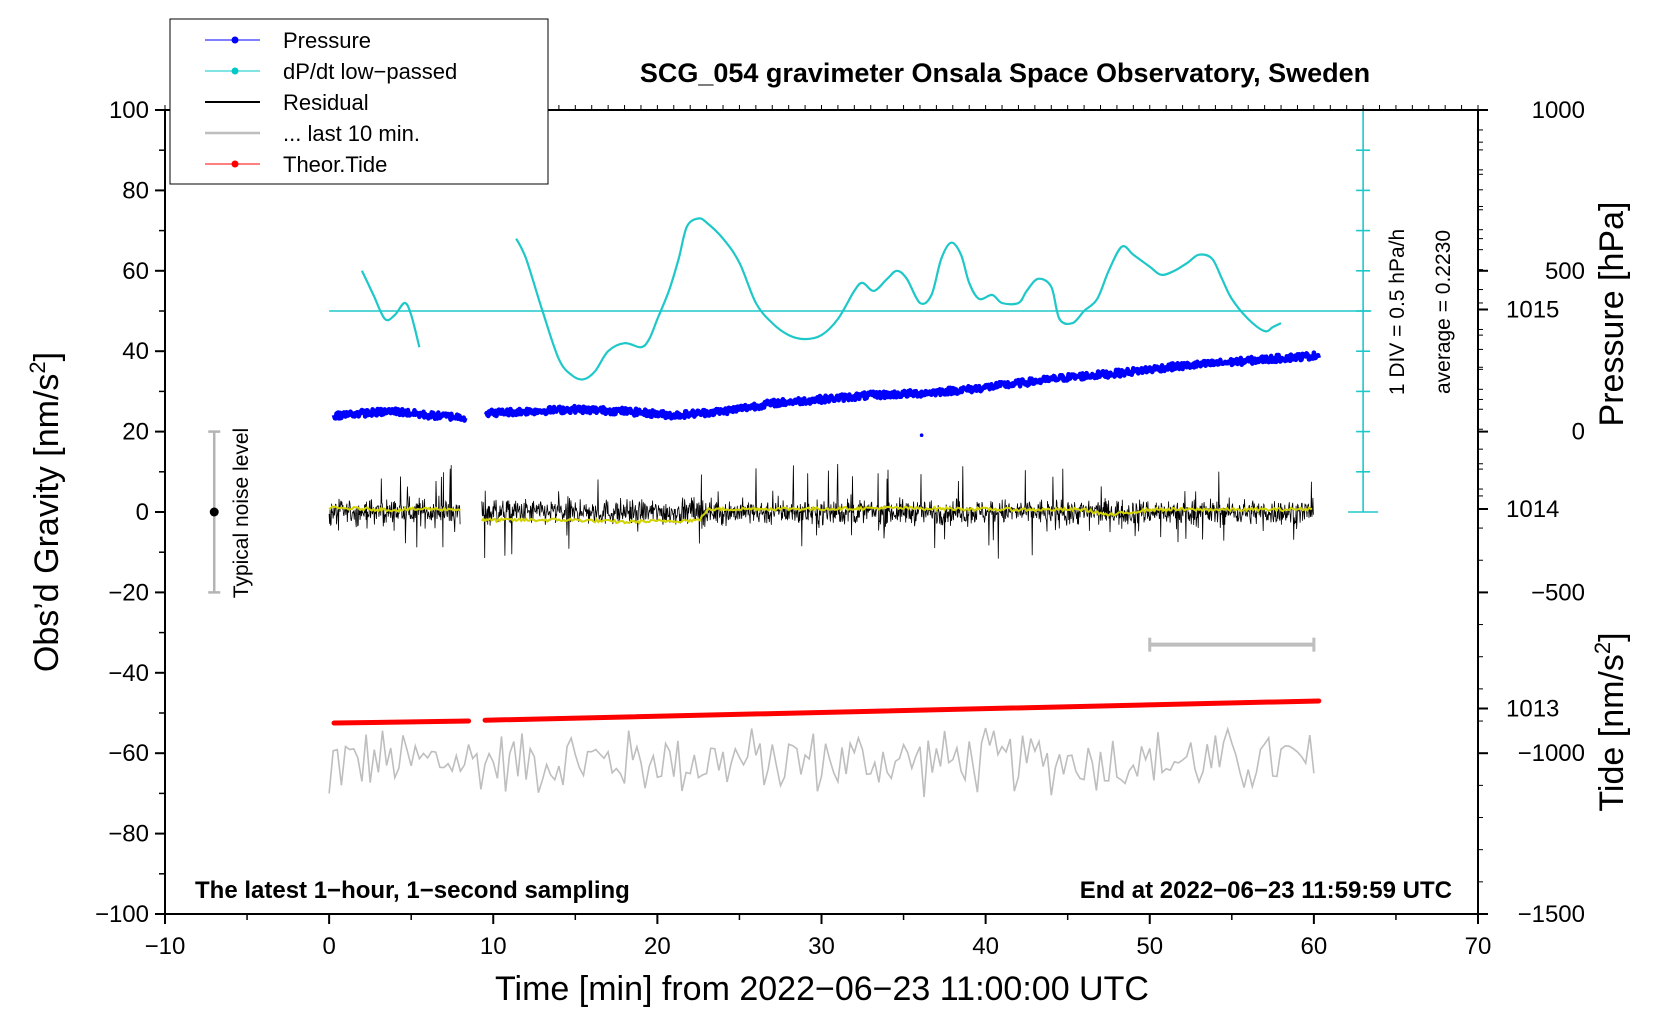 The image size is (1660, 1020). Describe the element at coordinates (370, 71) in the screenshot. I see `legend-label-2: dP/dt low−passed` at that location.